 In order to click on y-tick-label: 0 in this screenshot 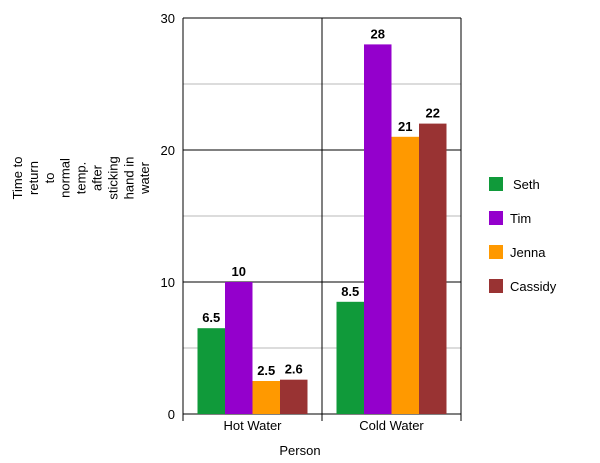, I will do `click(171, 414)`.